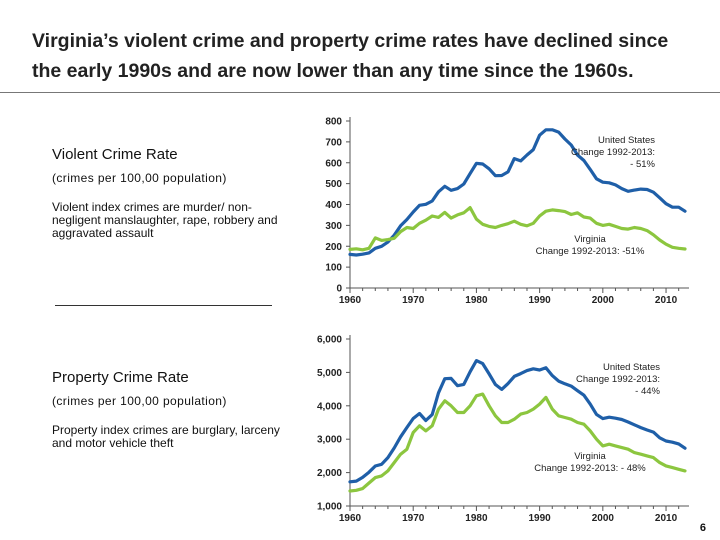 The height and width of the screenshot is (540, 720). What do you see at coordinates (590, 245) in the screenshot?
I see `chart-annotation: Virginia Change 1992-2013: -51%` at bounding box center [590, 245].